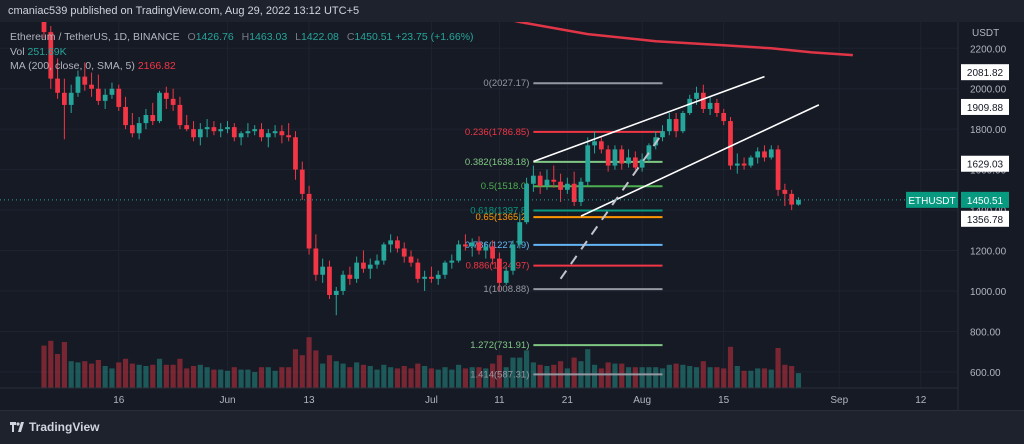  Describe the element at coordinates (350, 37) in the screenshot. I see `close-key: C` at that location.